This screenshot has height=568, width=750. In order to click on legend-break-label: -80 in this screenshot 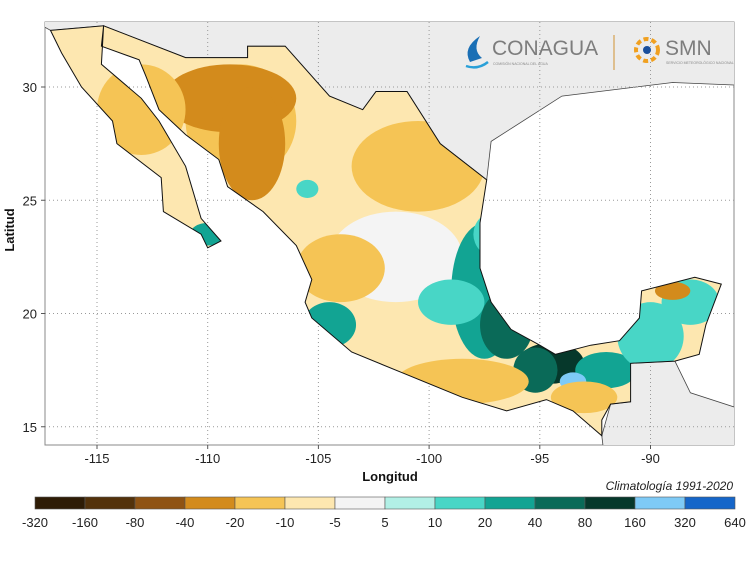, I will do `click(135, 522)`.